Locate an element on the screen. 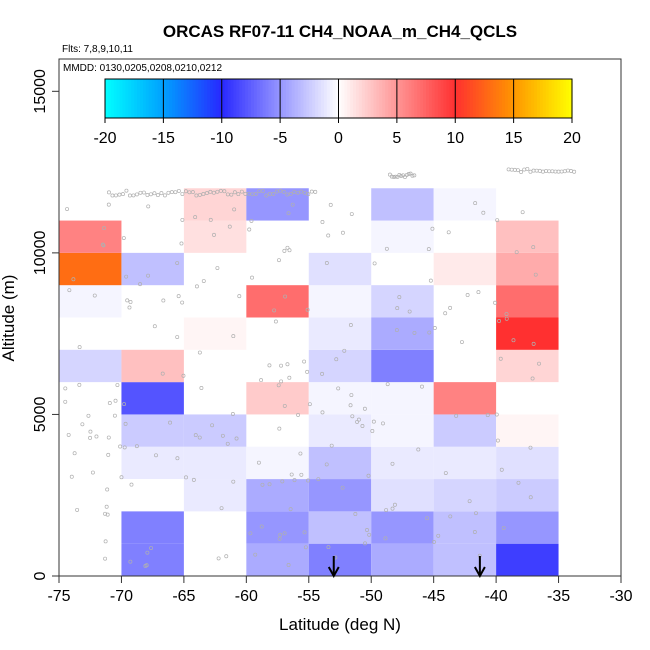  x-tick-label: -60 is located at coordinates (246, 596).